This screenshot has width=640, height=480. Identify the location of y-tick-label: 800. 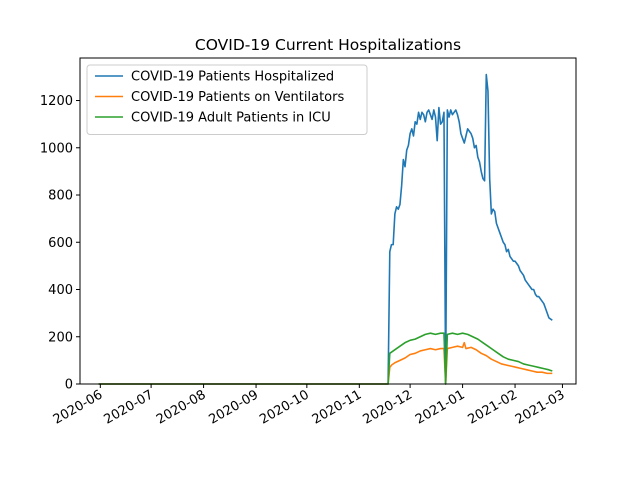
(60, 196).